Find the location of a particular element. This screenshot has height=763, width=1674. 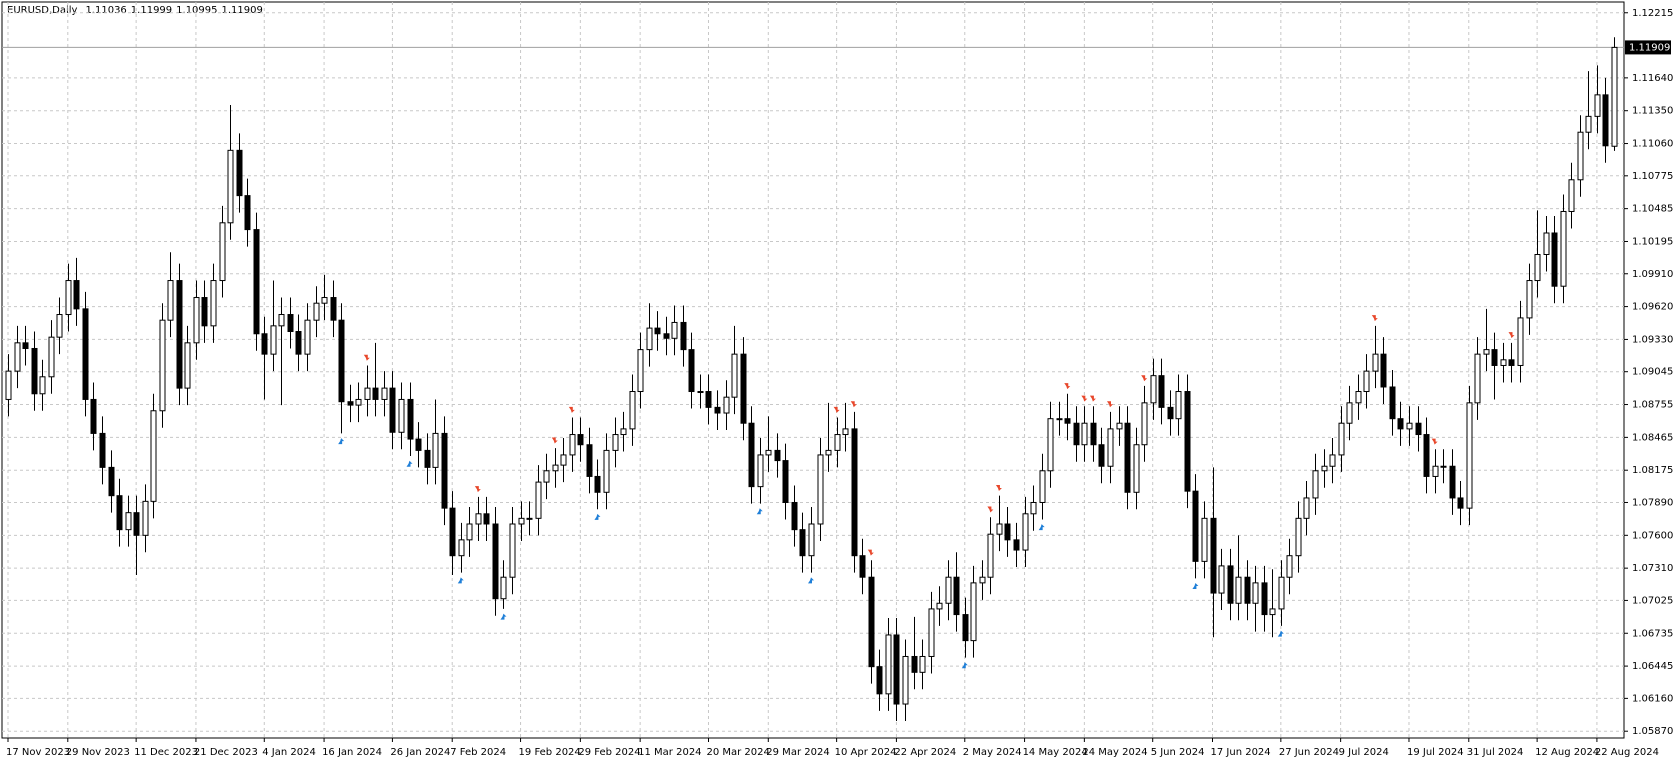

y-tick-label: 1.11350 is located at coordinates (1652, 111).